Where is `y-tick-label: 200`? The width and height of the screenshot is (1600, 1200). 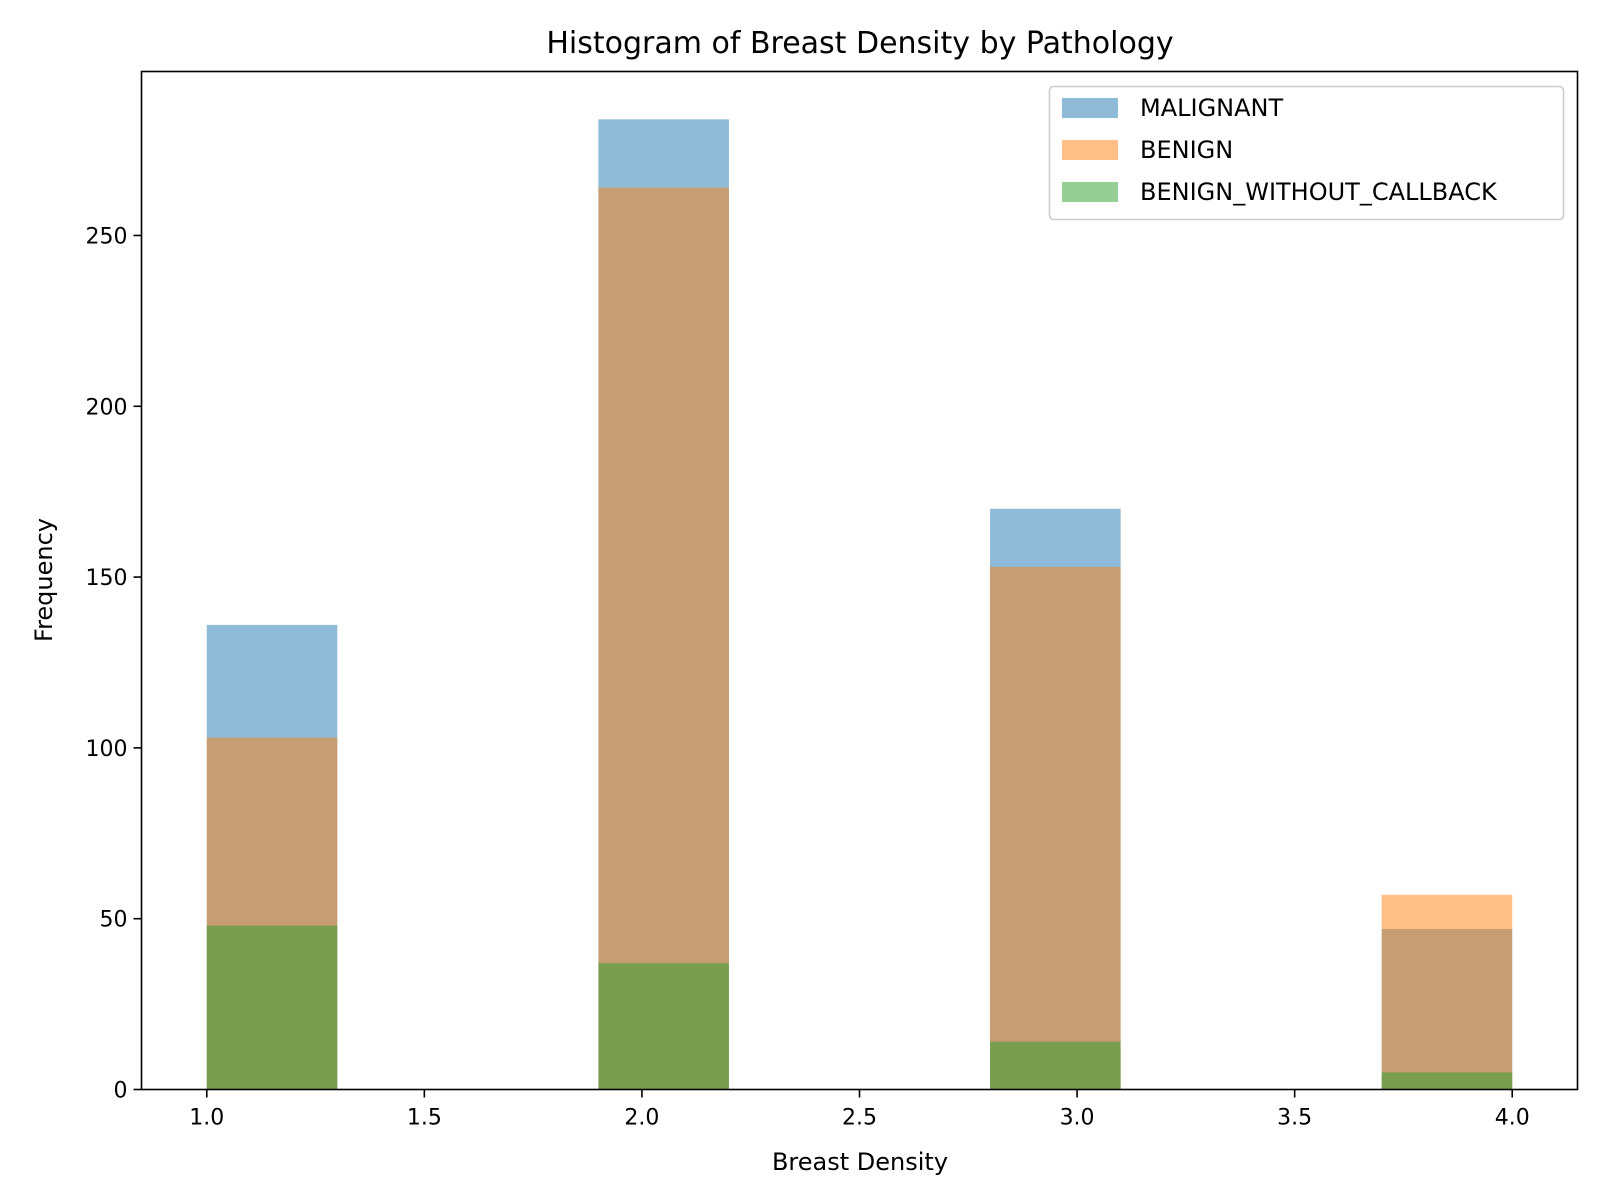 y-tick-label: 200 is located at coordinates (107, 407).